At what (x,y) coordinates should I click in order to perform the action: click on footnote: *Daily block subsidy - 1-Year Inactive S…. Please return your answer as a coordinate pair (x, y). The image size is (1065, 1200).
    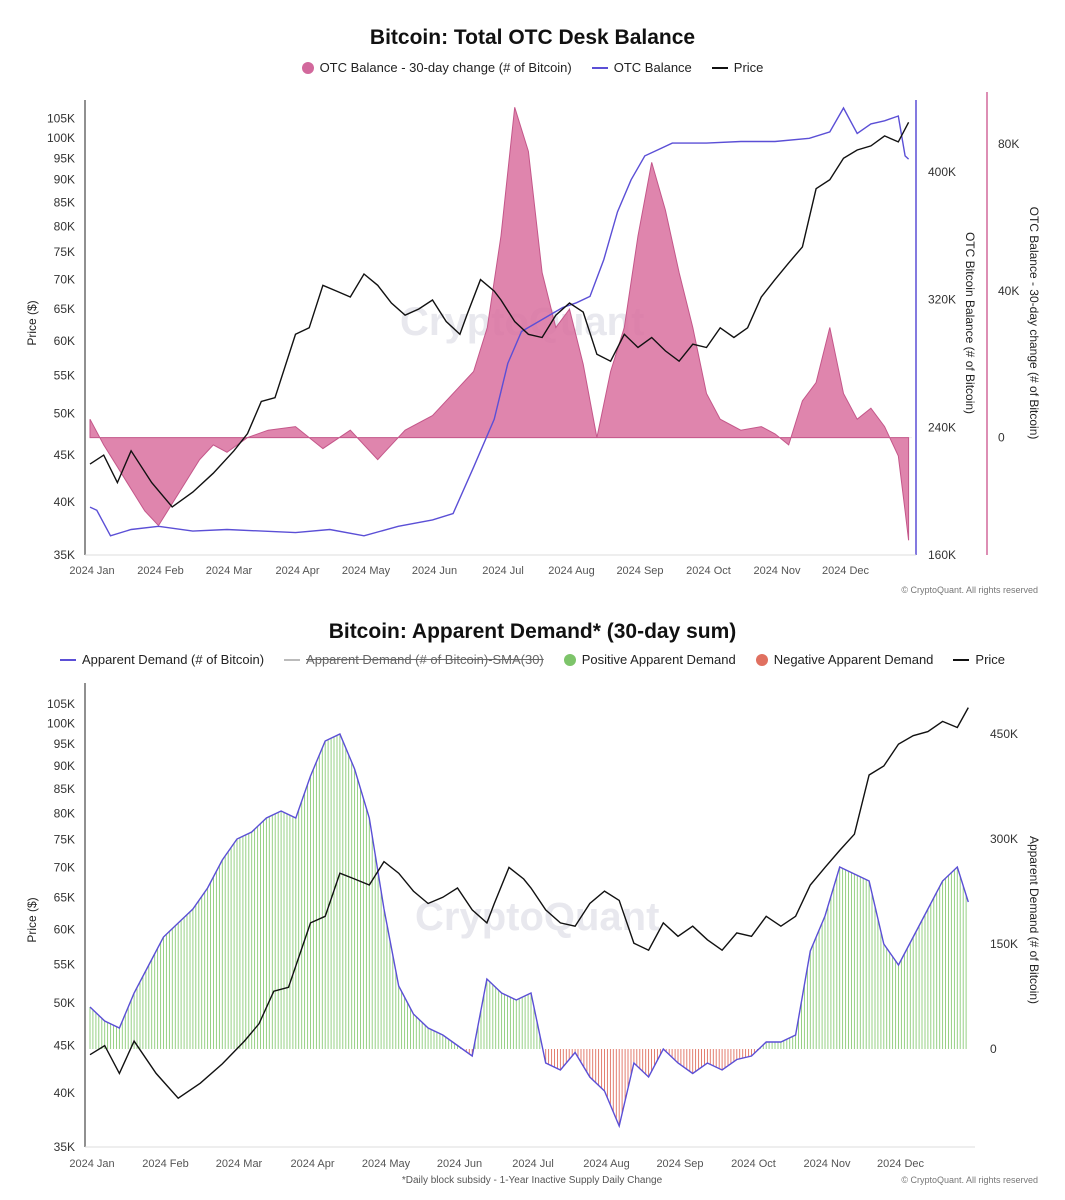
    Looking at the image, I should click on (532, 1180).